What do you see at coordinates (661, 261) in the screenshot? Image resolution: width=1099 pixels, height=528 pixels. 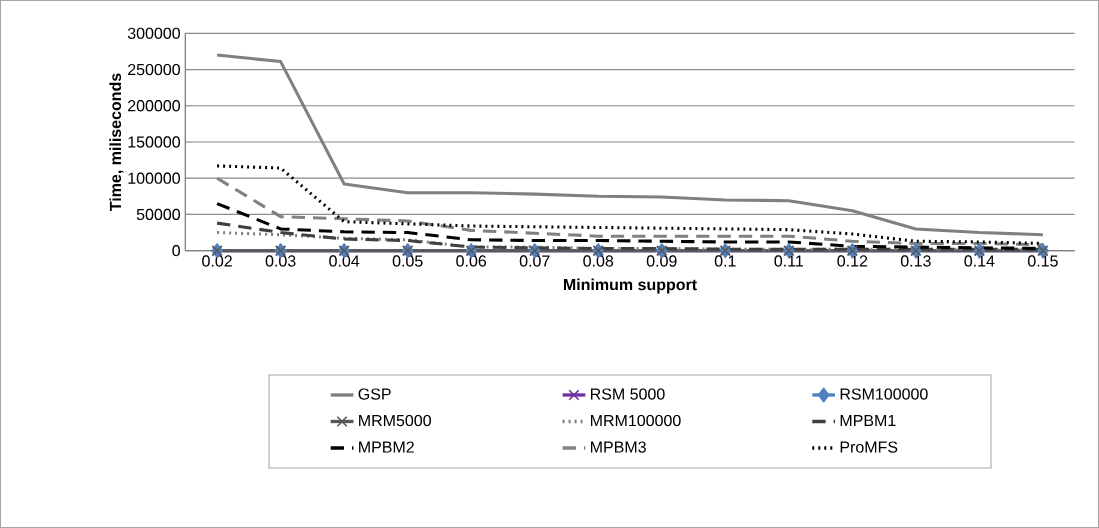 I see `x-tick-label: 0.09` at bounding box center [661, 261].